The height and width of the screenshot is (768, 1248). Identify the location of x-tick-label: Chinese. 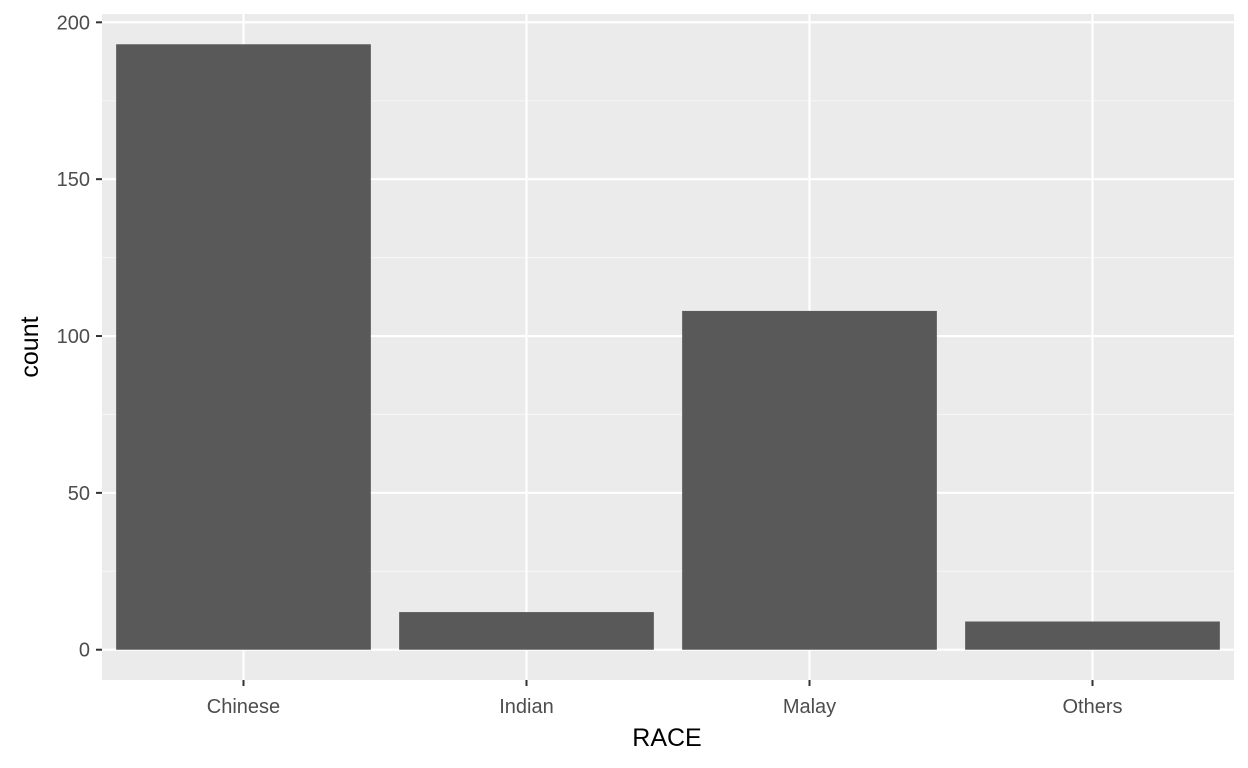
(243, 707).